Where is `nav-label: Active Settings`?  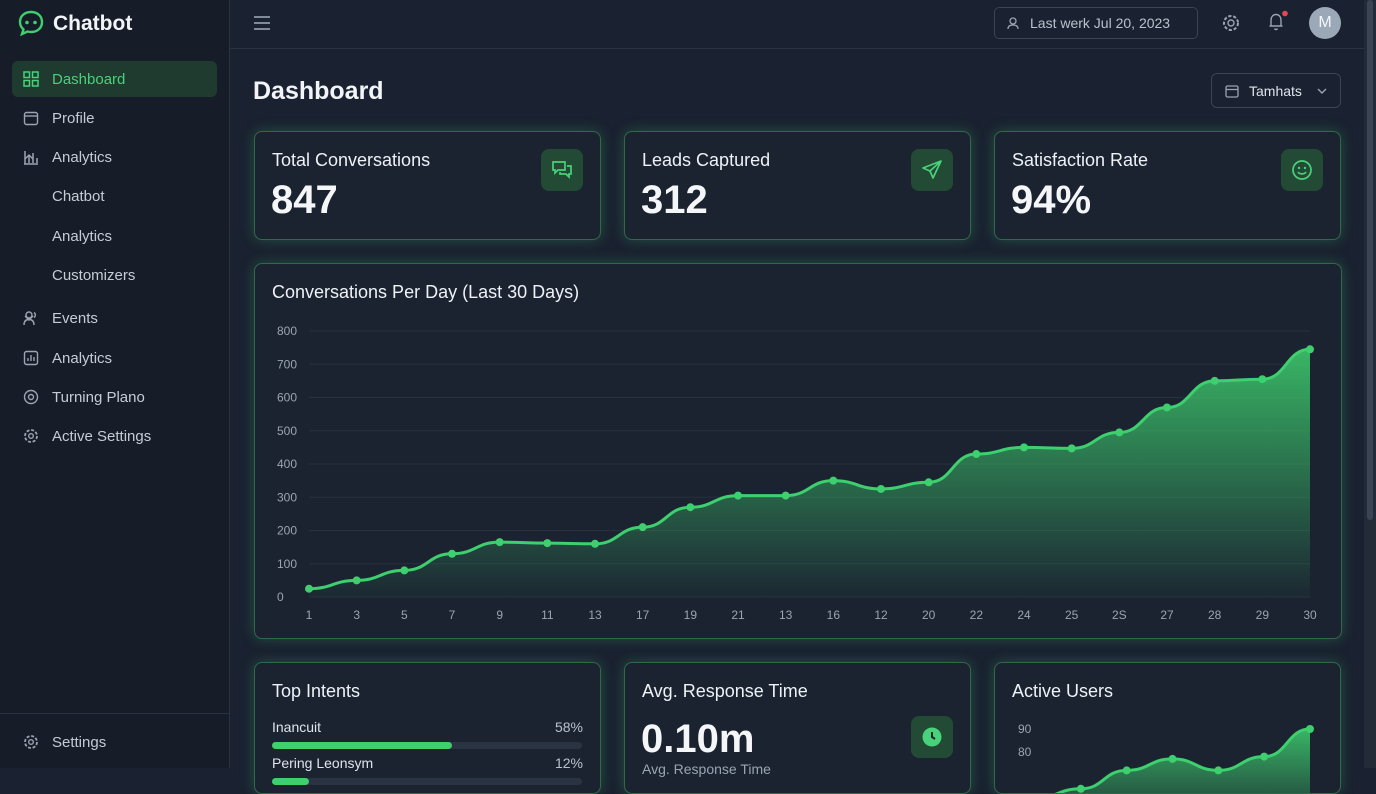 nav-label: Active Settings is located at coordinates (102, 436).